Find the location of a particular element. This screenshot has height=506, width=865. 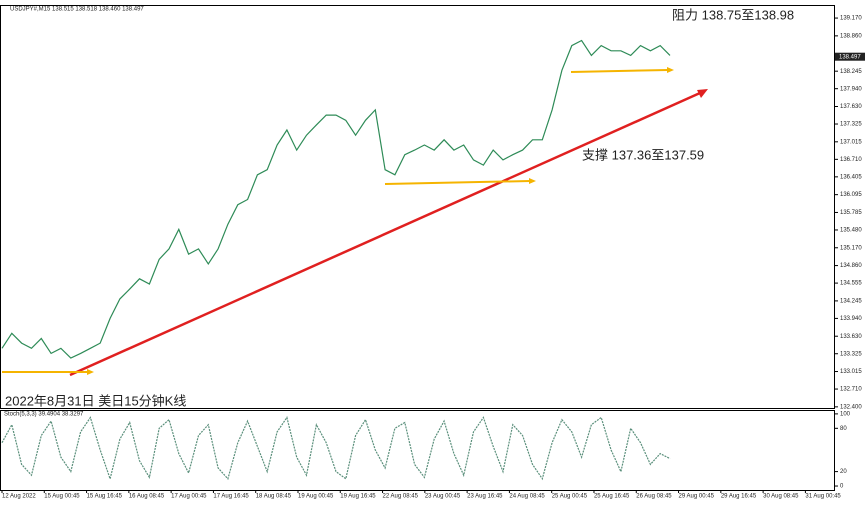

support-line is located at coordinates (457, 182).